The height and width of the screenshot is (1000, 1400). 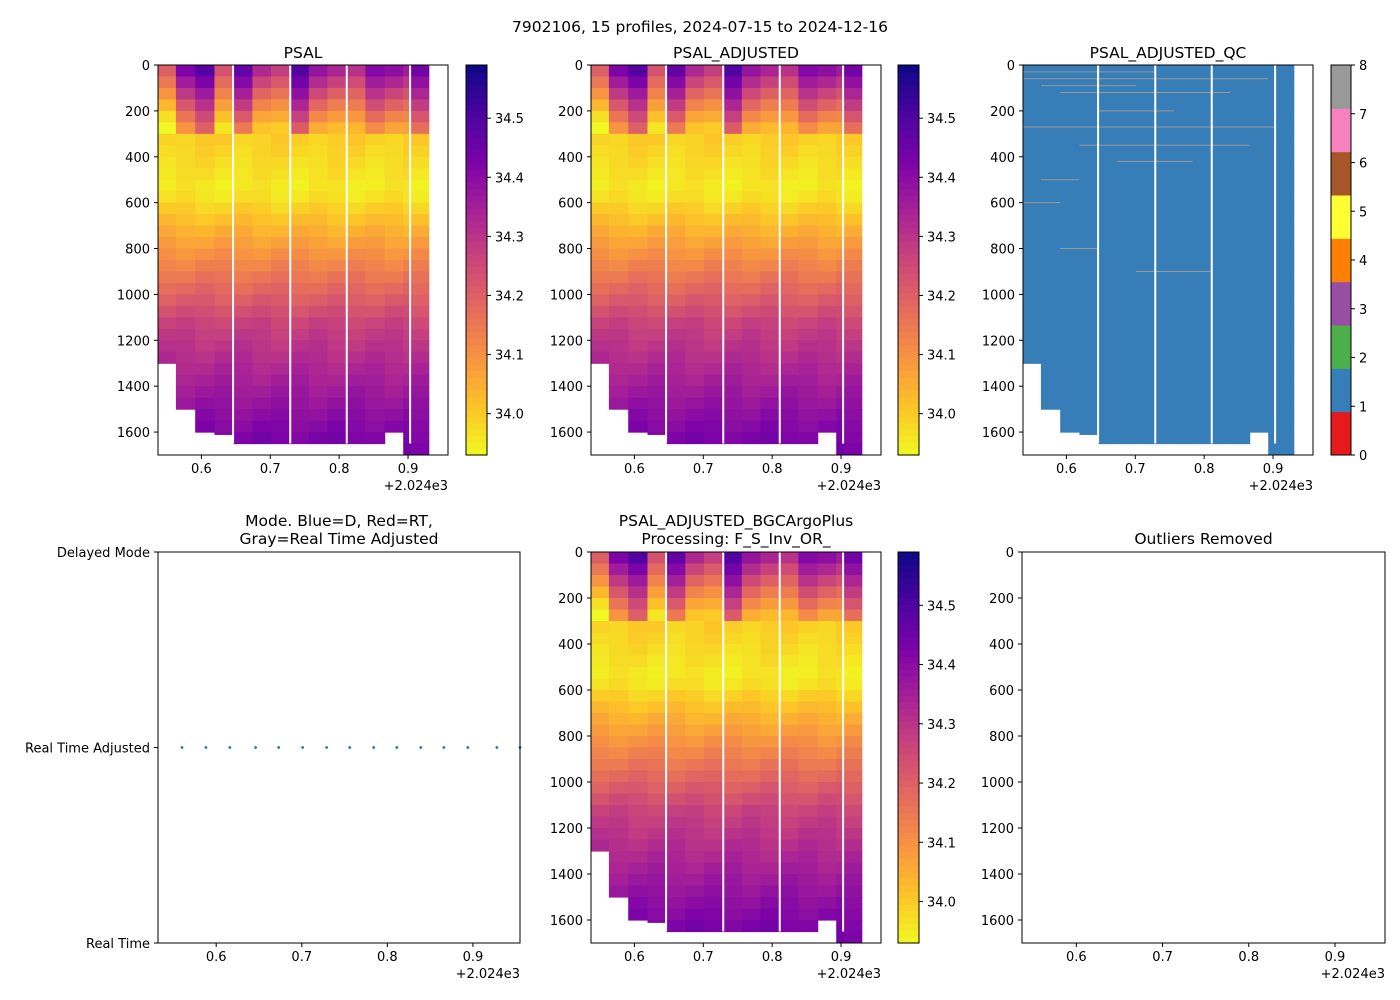 I want to click on y-category-label: Real Time Adjusted, so click(x=87, y=749).